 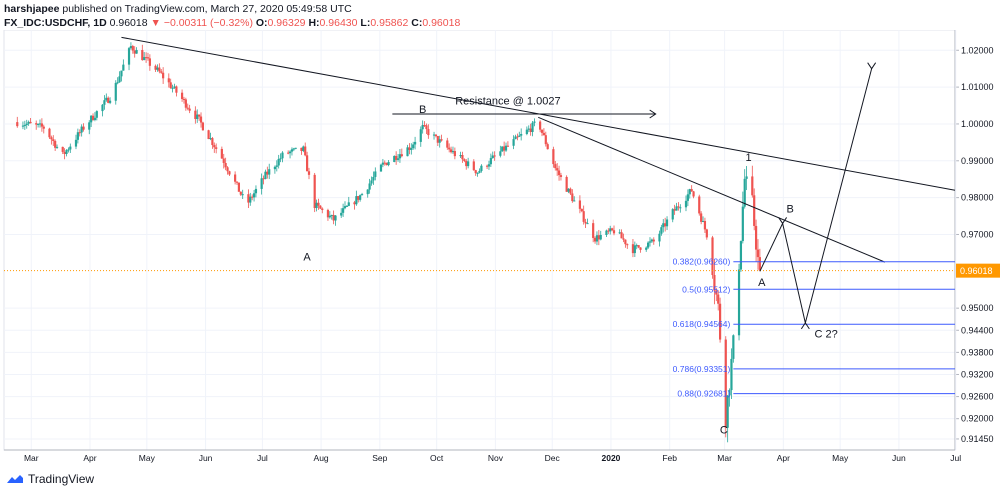 What do you see at coordinates (321, 458) in the screenshot?
I see `x-tick-label: Aug` at bounding box center [321, 458].